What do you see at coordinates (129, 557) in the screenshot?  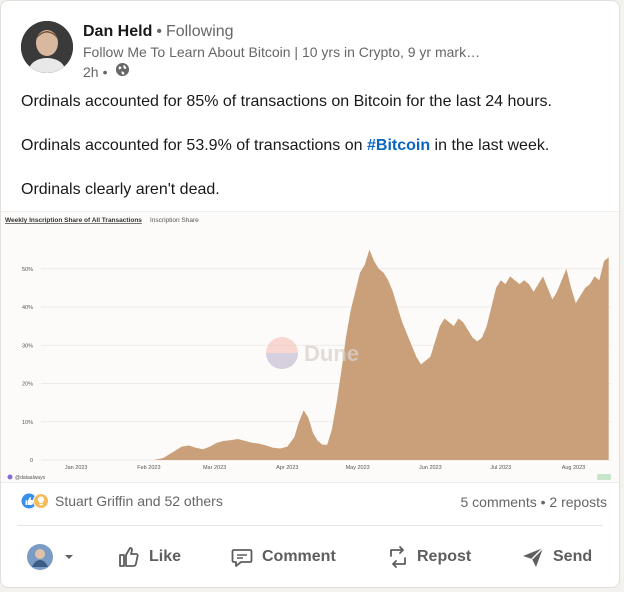 I see `like-icon` at bounding box center [129, 557].